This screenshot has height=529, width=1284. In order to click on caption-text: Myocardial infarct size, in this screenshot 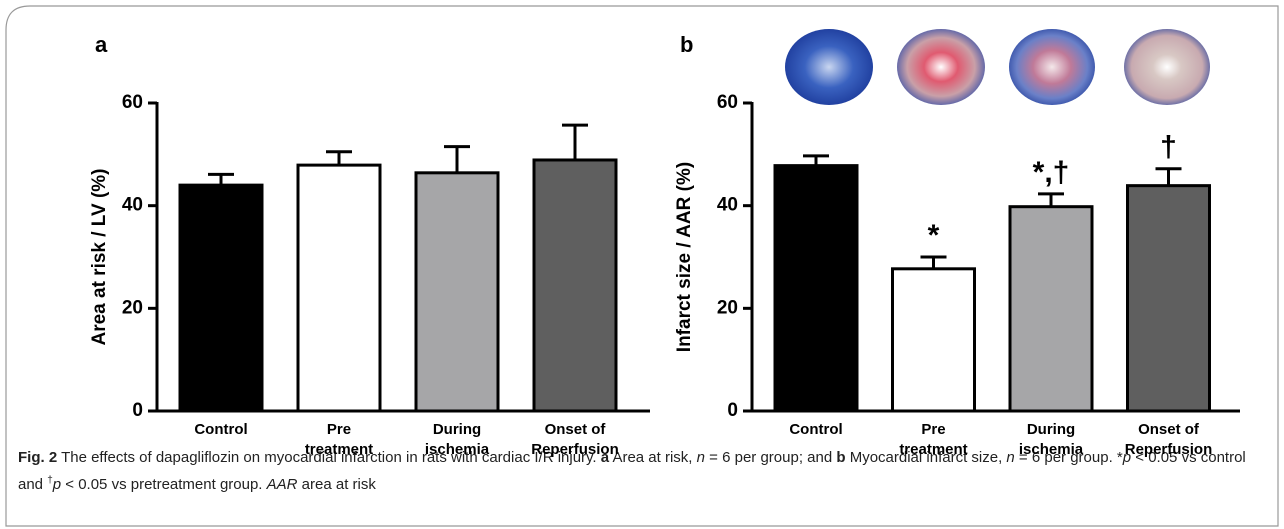, I will do `click(926, 457)`.